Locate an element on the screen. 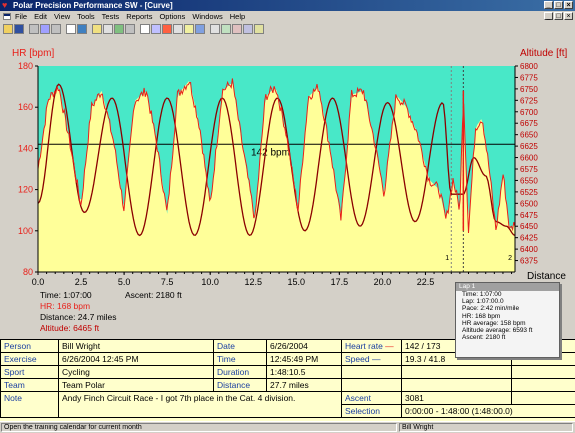 The height and width of the screenshot is (433, 575). save-icon is located at coordinates (19, 29).